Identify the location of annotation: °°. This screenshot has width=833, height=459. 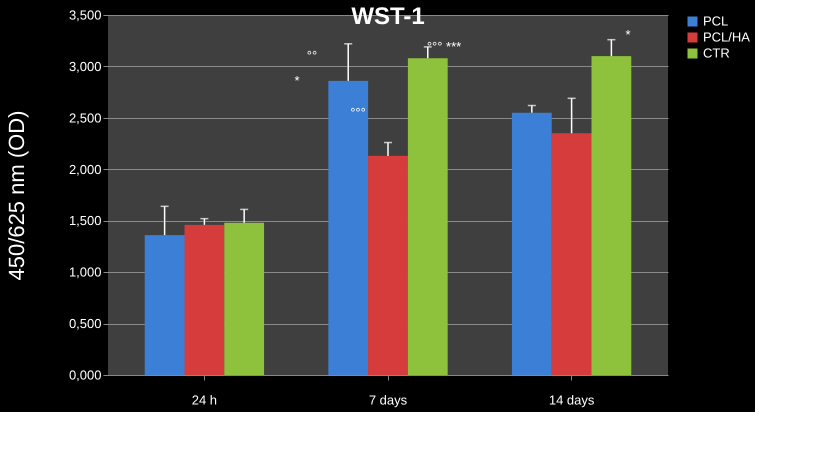
(312, 55).